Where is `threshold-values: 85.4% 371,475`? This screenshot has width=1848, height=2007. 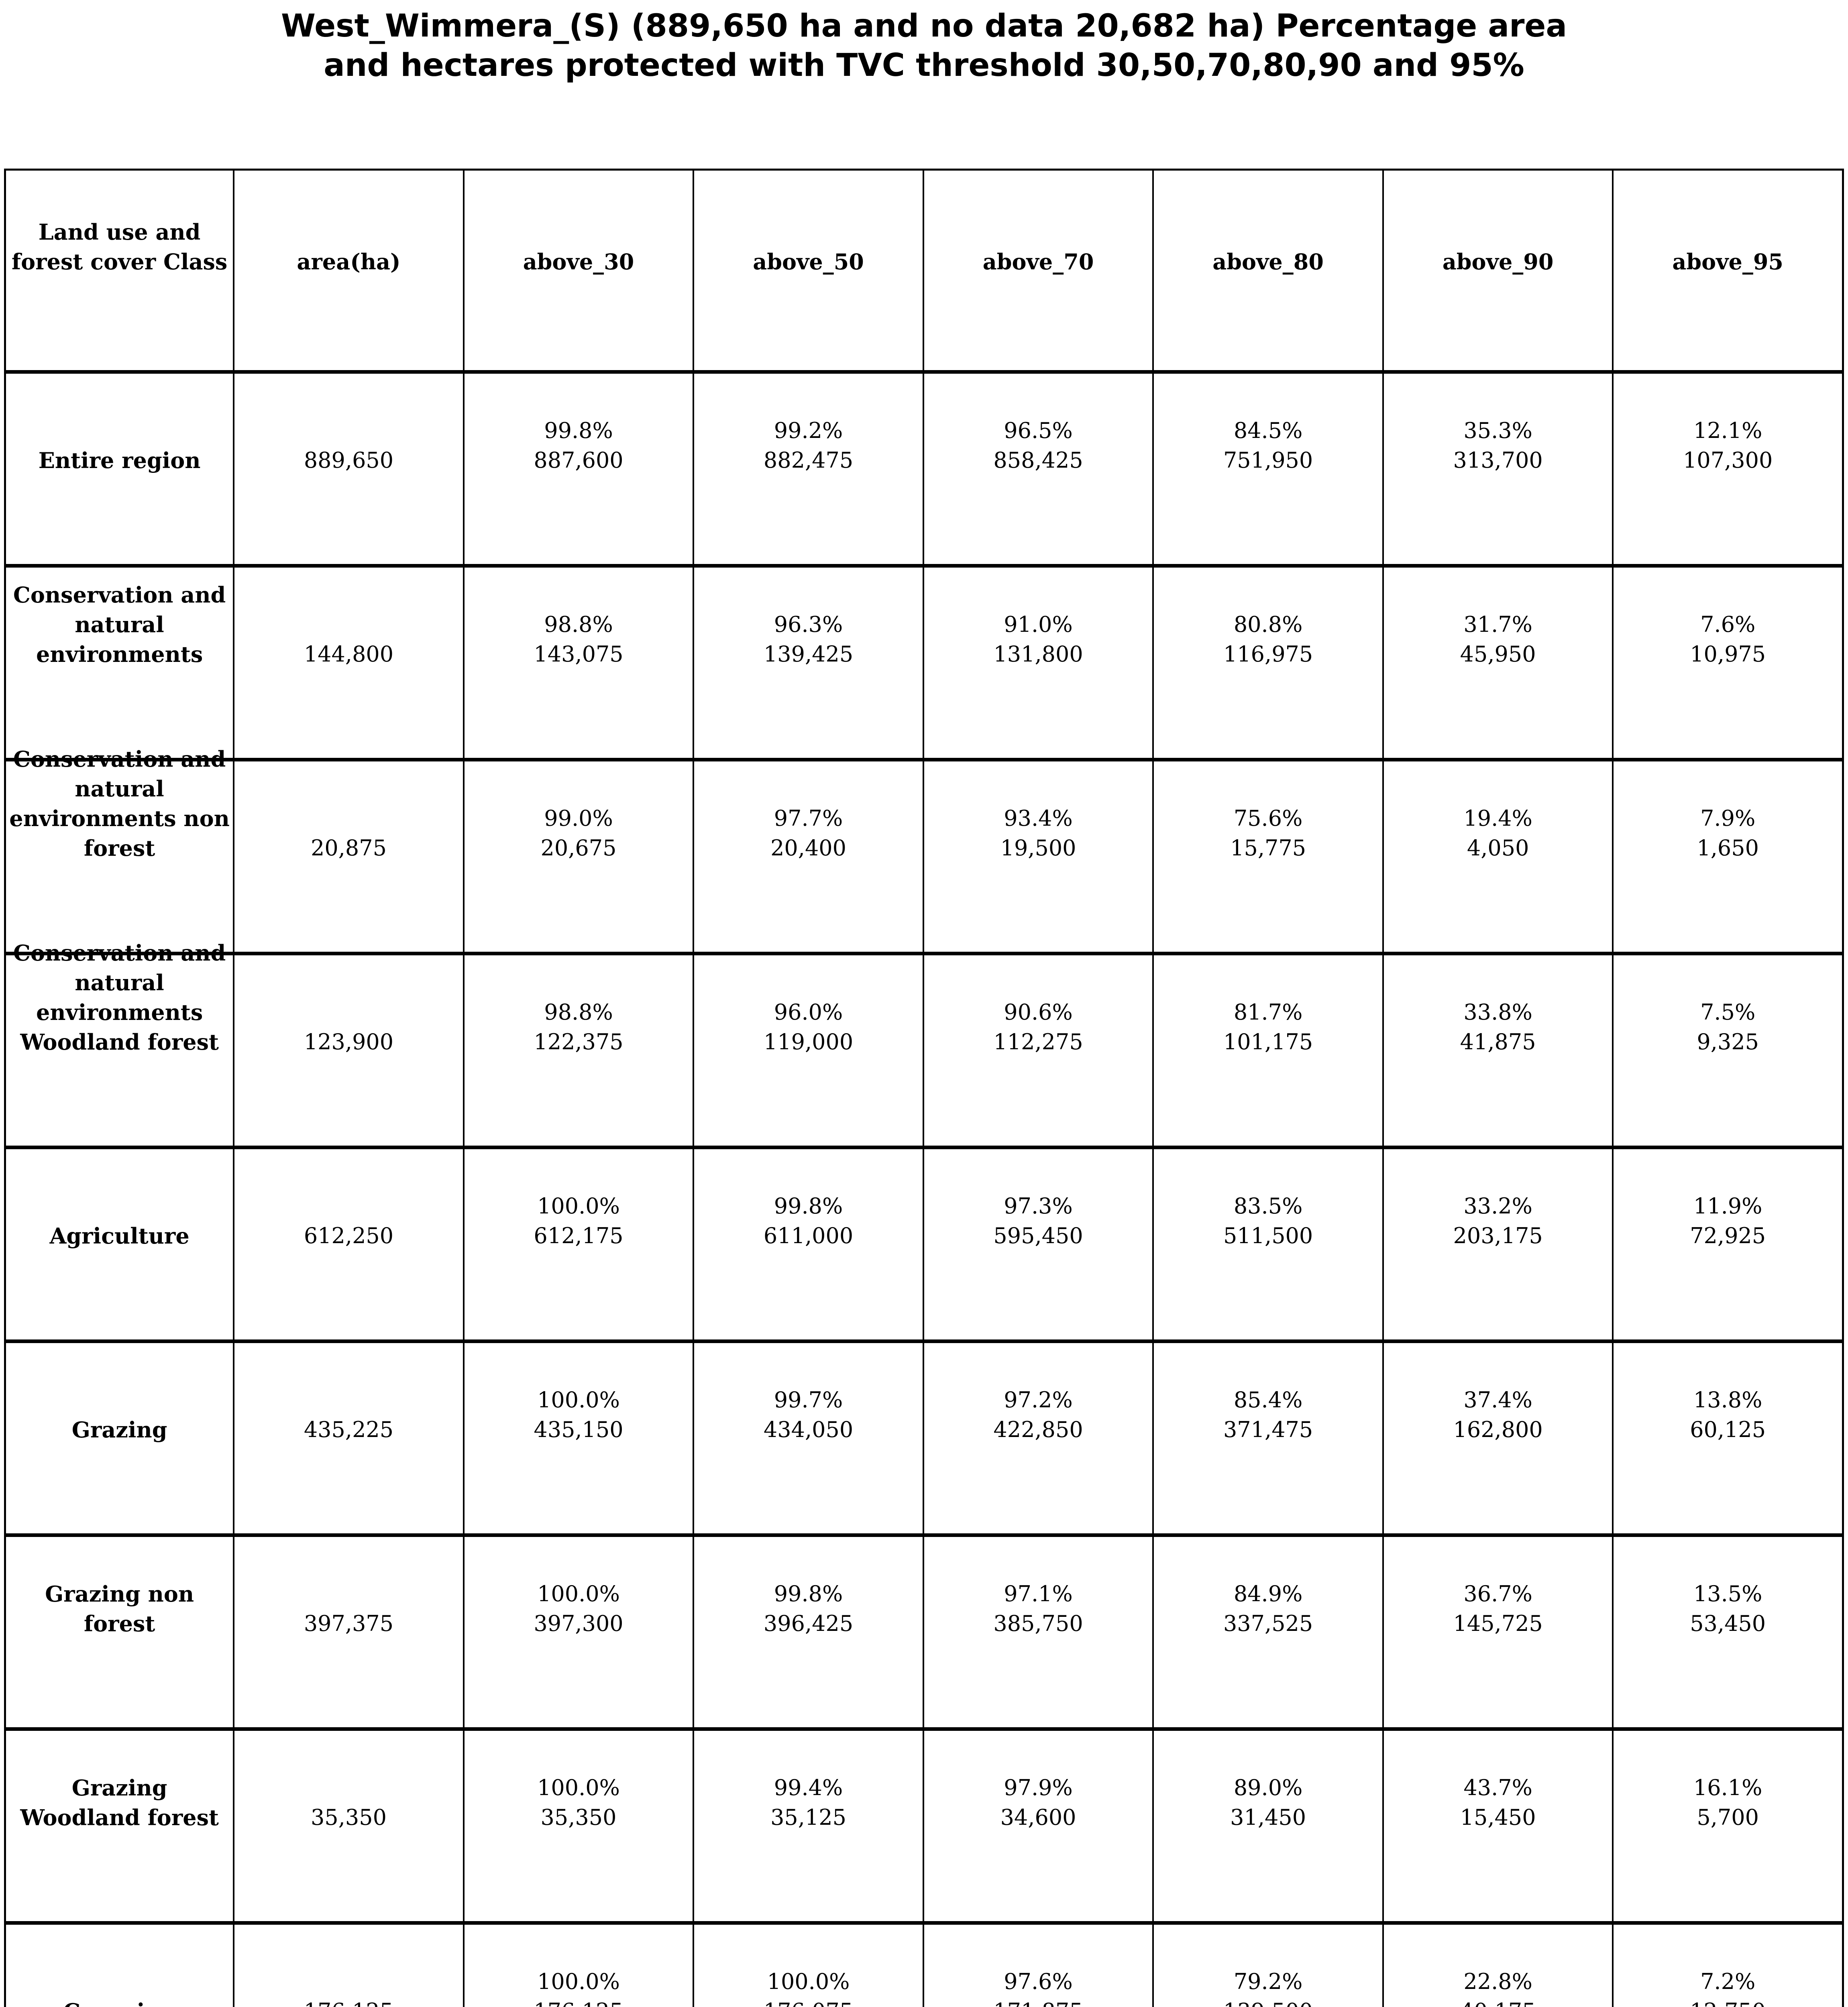
threshold-values: 85.4% 371,475 is located at coordinates (1268, 1415).